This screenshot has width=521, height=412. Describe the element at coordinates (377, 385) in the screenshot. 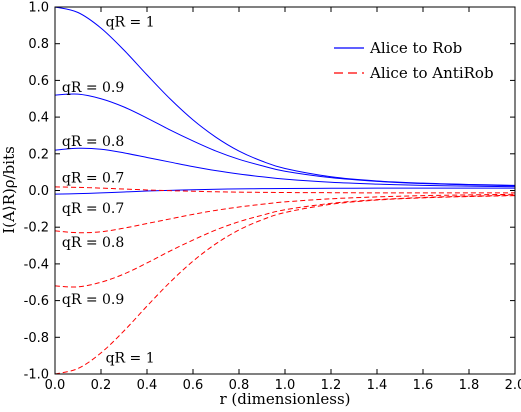

I see `x-tick-label: 1.4` at that location.